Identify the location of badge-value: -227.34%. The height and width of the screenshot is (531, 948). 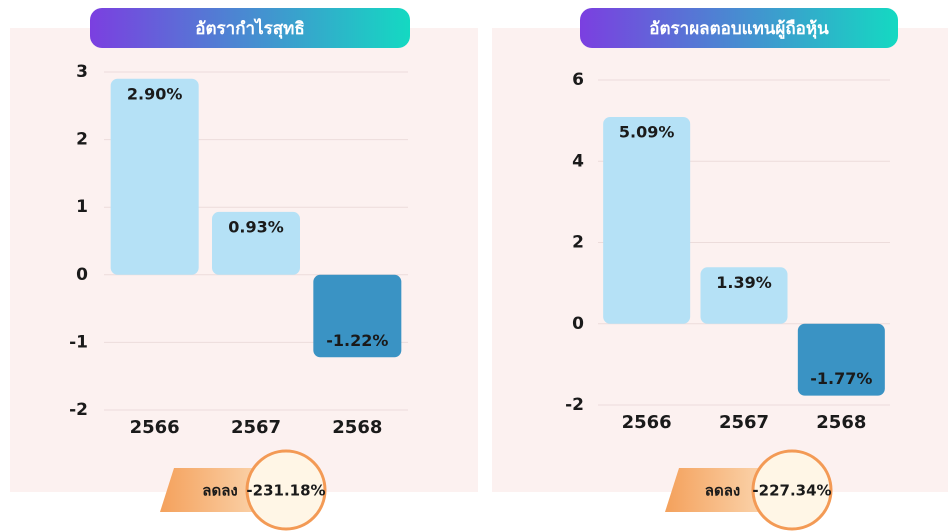
(791, 491).